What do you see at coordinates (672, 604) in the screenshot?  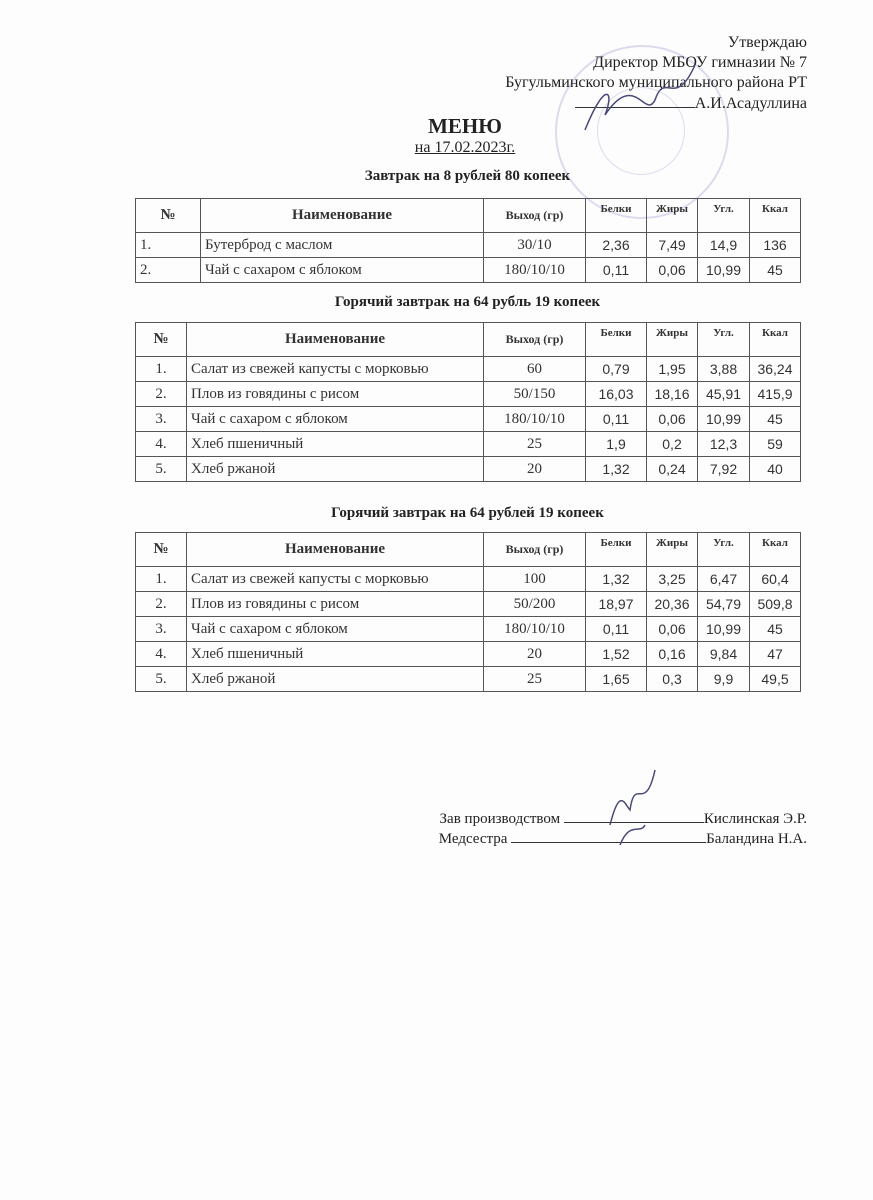 I see `cell-fat: 20,36` at bounding box center [672, 604].